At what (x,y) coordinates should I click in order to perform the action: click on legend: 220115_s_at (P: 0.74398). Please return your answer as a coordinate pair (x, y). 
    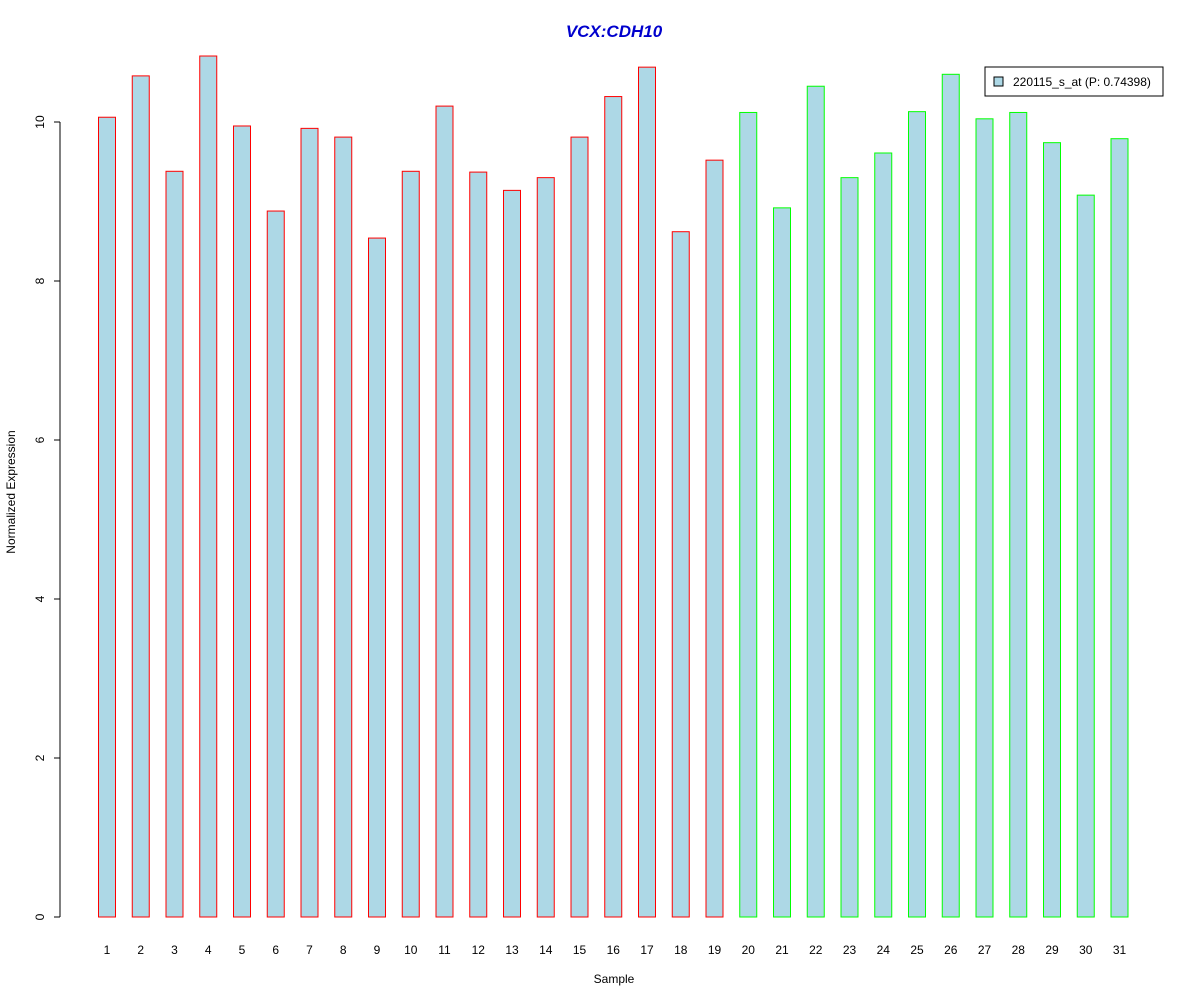
    Looking at the image, I should click on (1074, 81).